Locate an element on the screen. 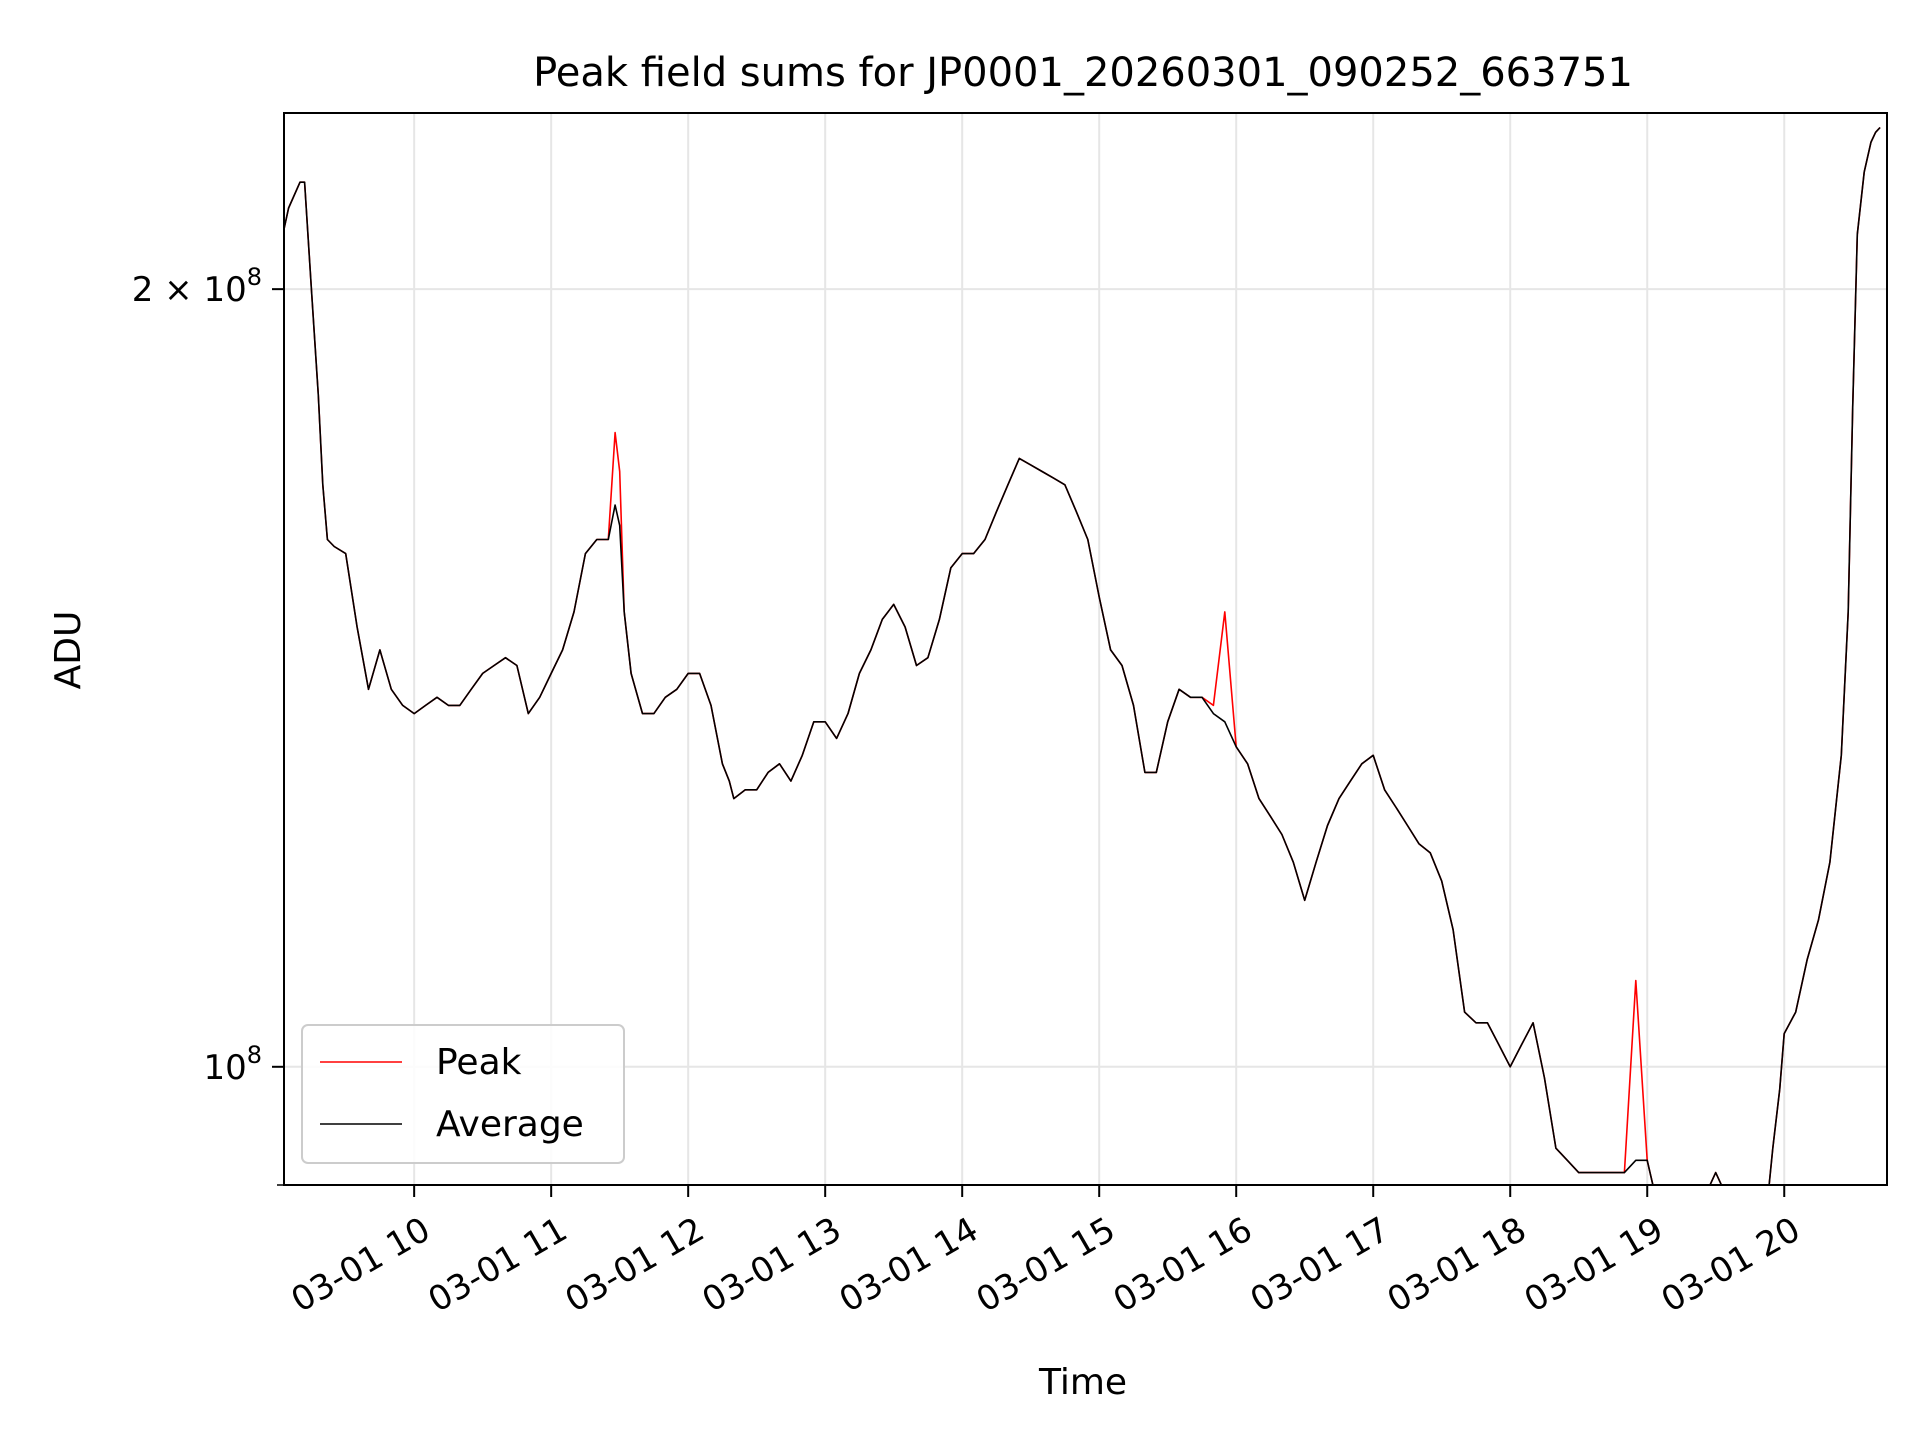  legend-label-average: Average is located at coordinates (510, 1124).